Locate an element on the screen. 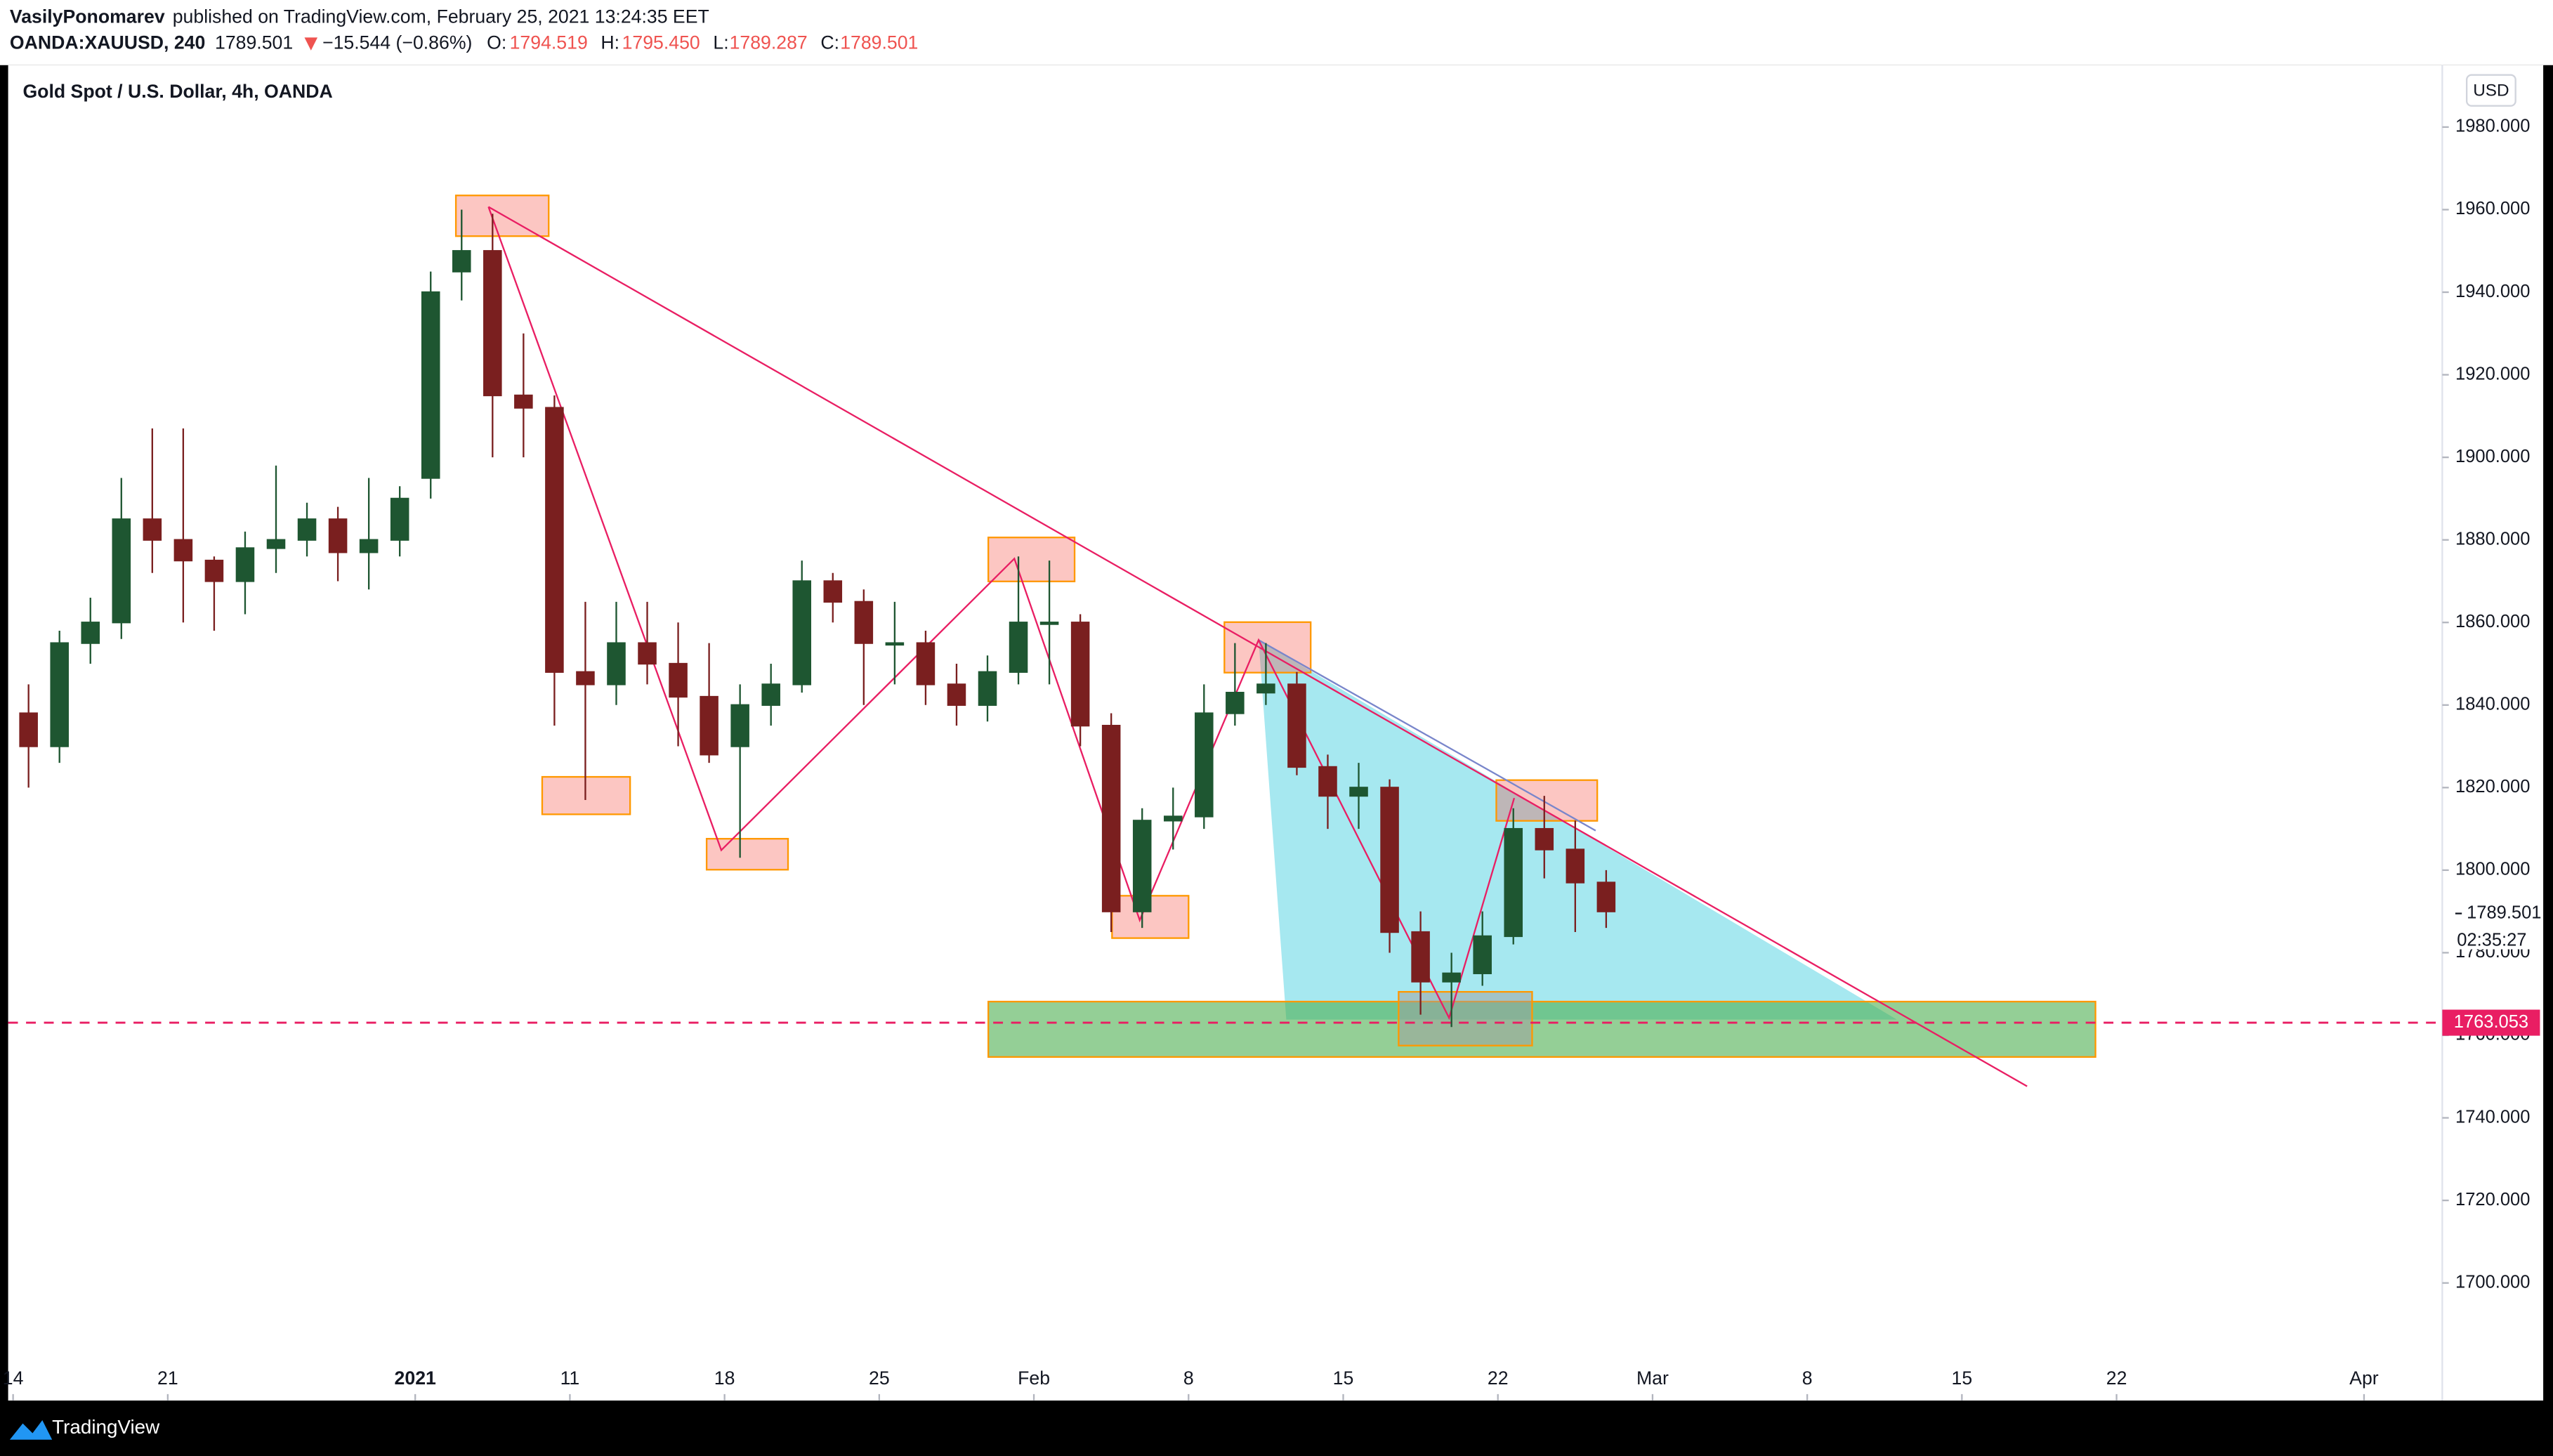 The image size is (2553, 1456). author: VasilyPonomarev is located at coordinates (88, 16).